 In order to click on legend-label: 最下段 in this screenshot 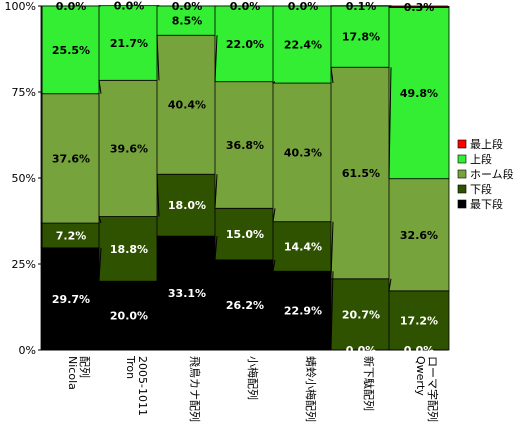, I will do `click(486, 204)`.